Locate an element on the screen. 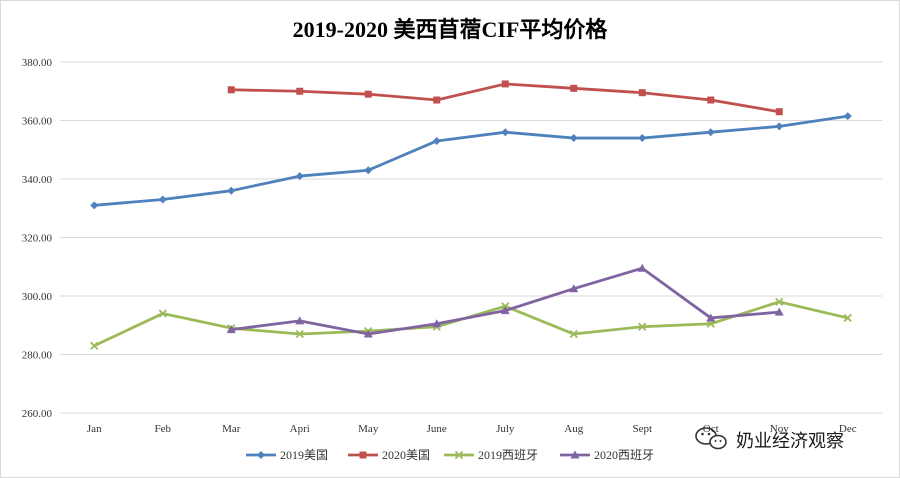 The width and height of the screenshot is (900, 478). y-tick-label: 300.00 is located at coordinates (37, 297).